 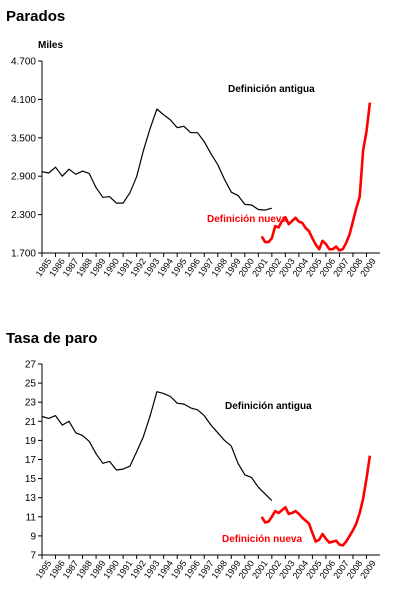 I want to click on y-tick-label: 21, so click(x=31, y=422).